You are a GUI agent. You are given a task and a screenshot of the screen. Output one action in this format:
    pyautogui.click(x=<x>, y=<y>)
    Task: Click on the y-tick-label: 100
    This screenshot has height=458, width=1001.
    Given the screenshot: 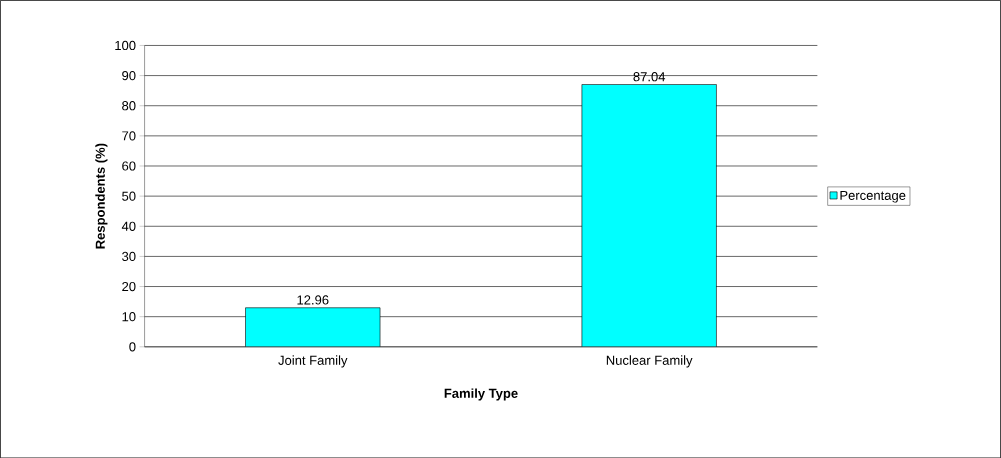 What is the action you would take?
    pyautogui.click(x=125, y=45)
    